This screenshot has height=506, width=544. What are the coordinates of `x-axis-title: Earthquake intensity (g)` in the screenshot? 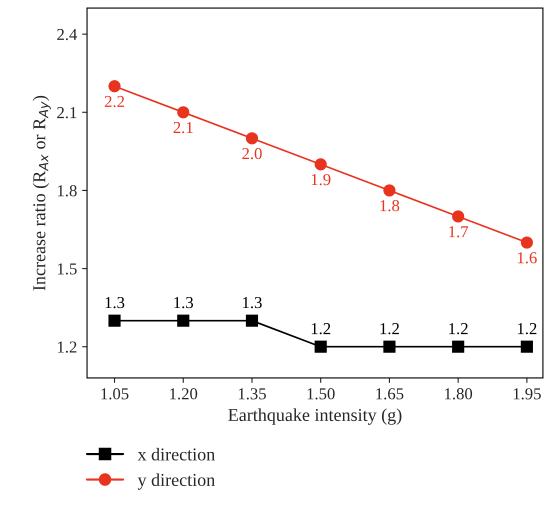 It's located at (315, 416).